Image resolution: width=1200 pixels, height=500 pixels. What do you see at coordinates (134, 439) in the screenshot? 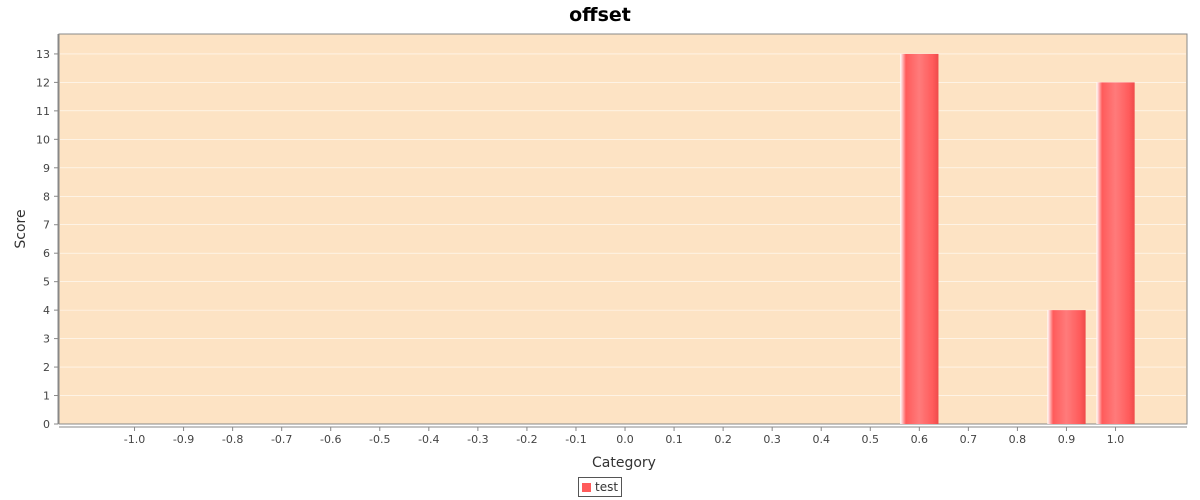
I see `x-tick-label: -1.0` at bounding box center [134, 439].